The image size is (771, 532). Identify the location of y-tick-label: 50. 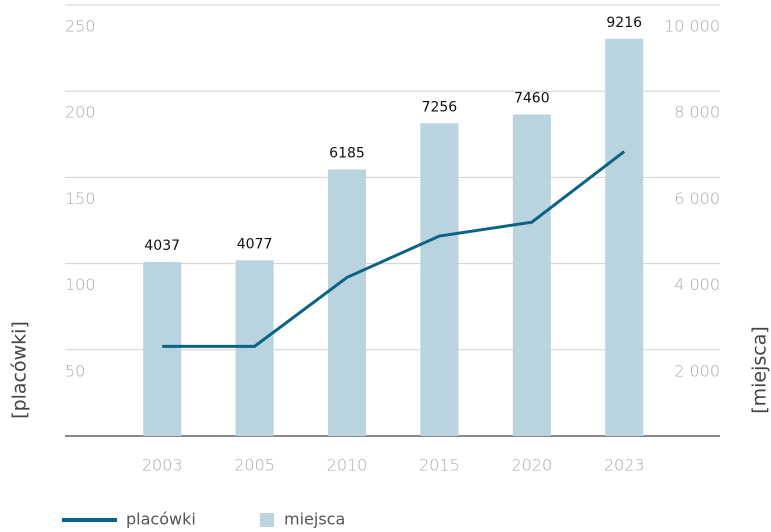
(75, 370).